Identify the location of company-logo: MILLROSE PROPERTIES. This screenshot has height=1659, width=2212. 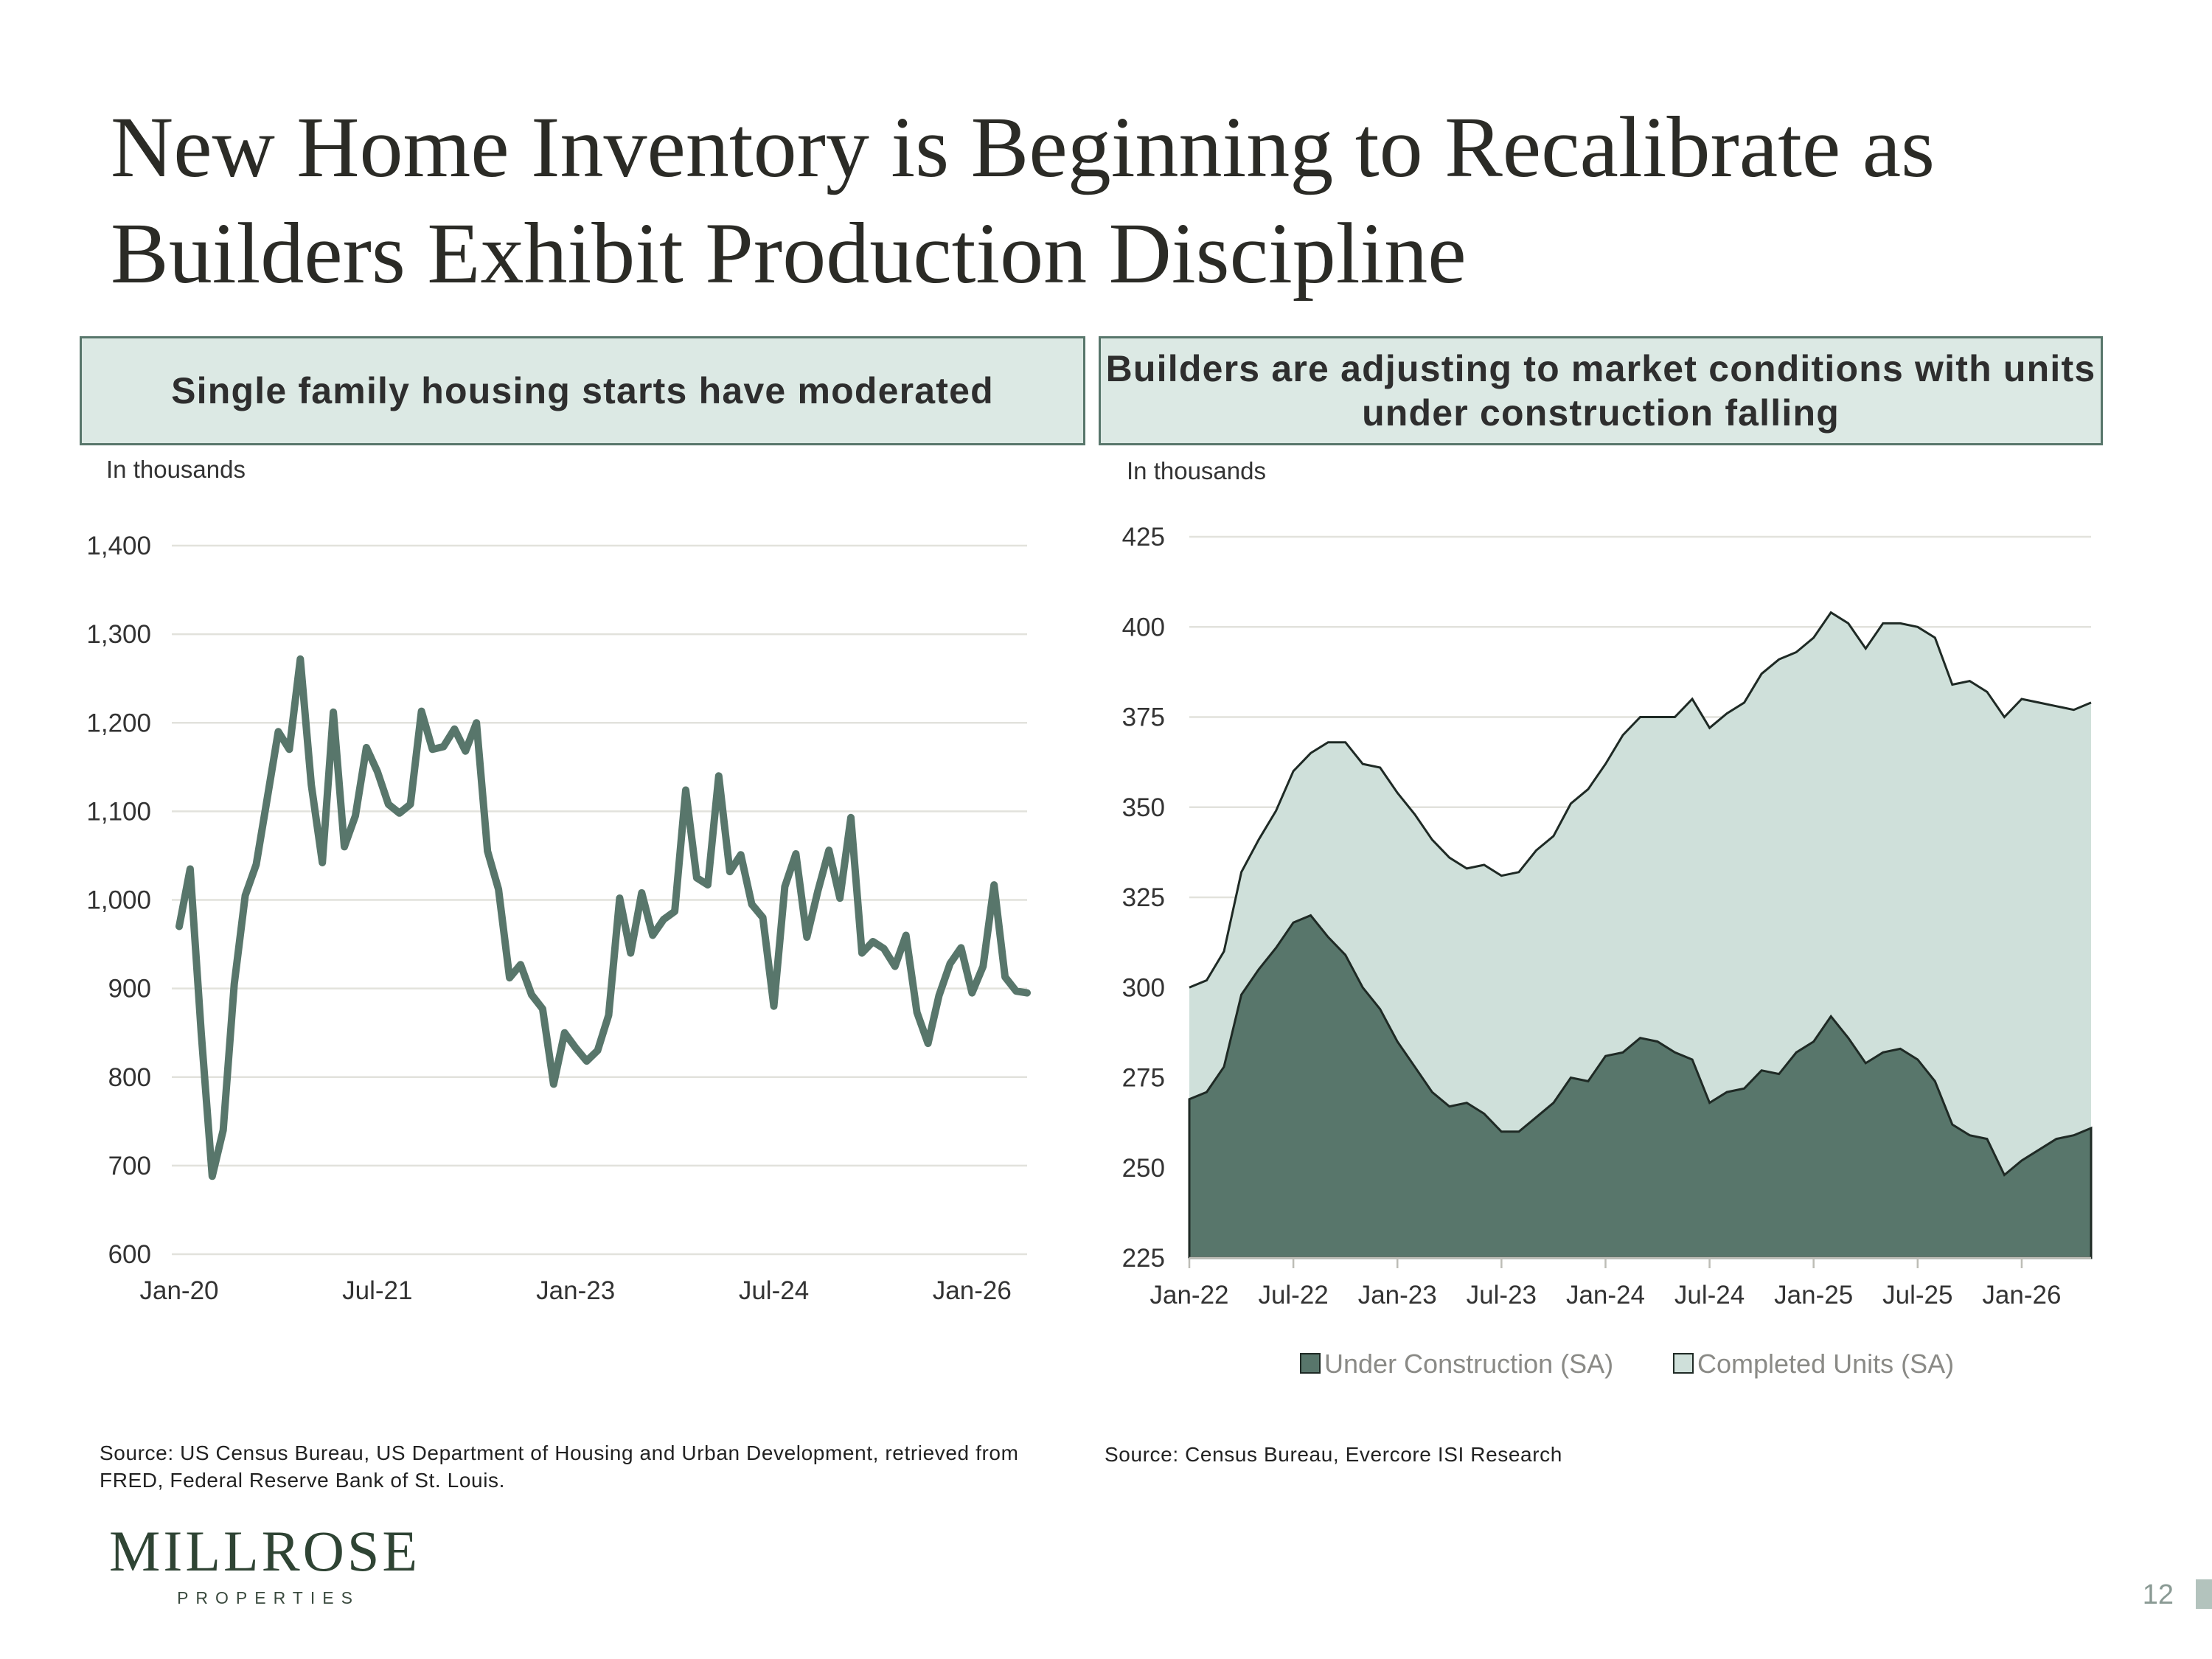
(264, 1563).